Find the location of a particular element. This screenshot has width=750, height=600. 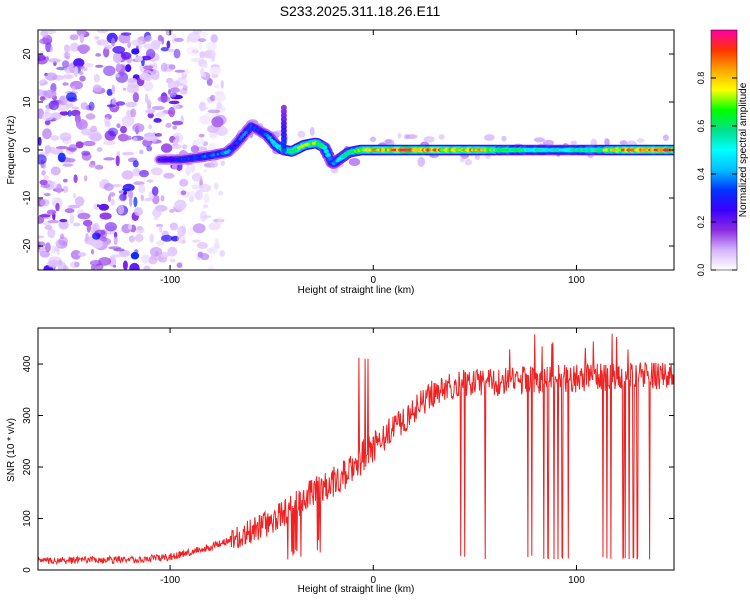

colorbar-tick-label: 0.2 is located at coordinates (701, 222).